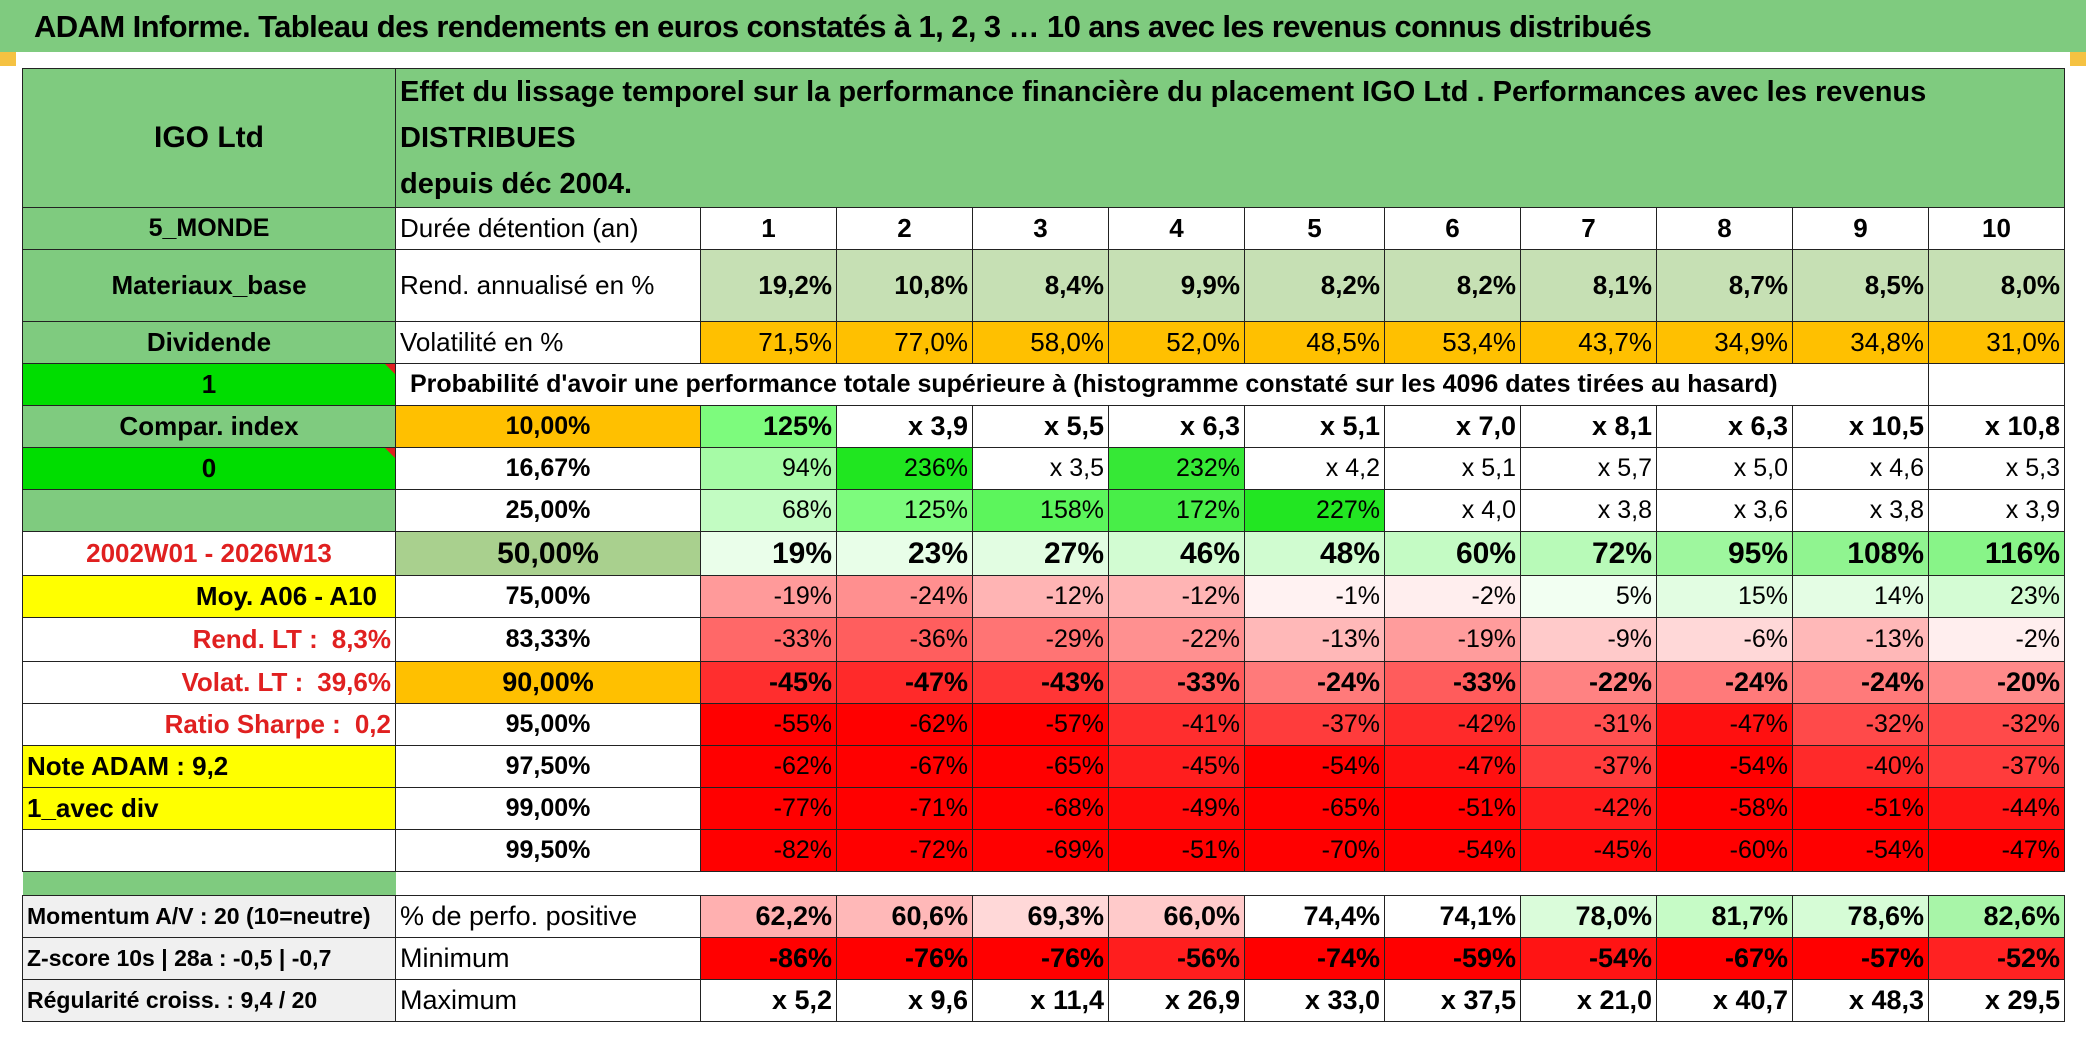  What do you see at coordinates (1996, 468) in the screenshot?
I see `percentile-cell: x 5,3` at bounding box center [1996, 468].